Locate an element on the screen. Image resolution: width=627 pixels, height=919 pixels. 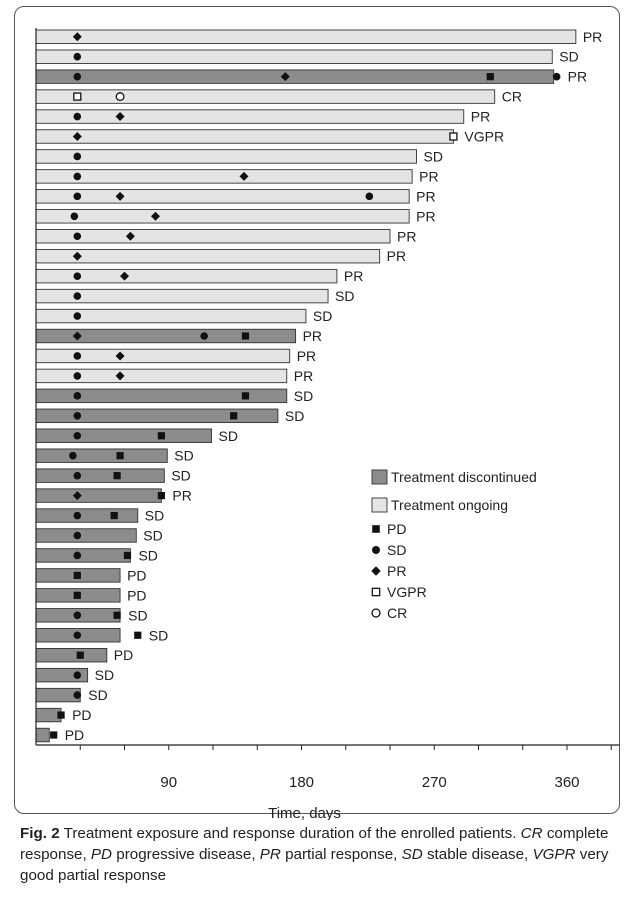
caption-def-cr: complete response, is located at coordinates (314, 844).